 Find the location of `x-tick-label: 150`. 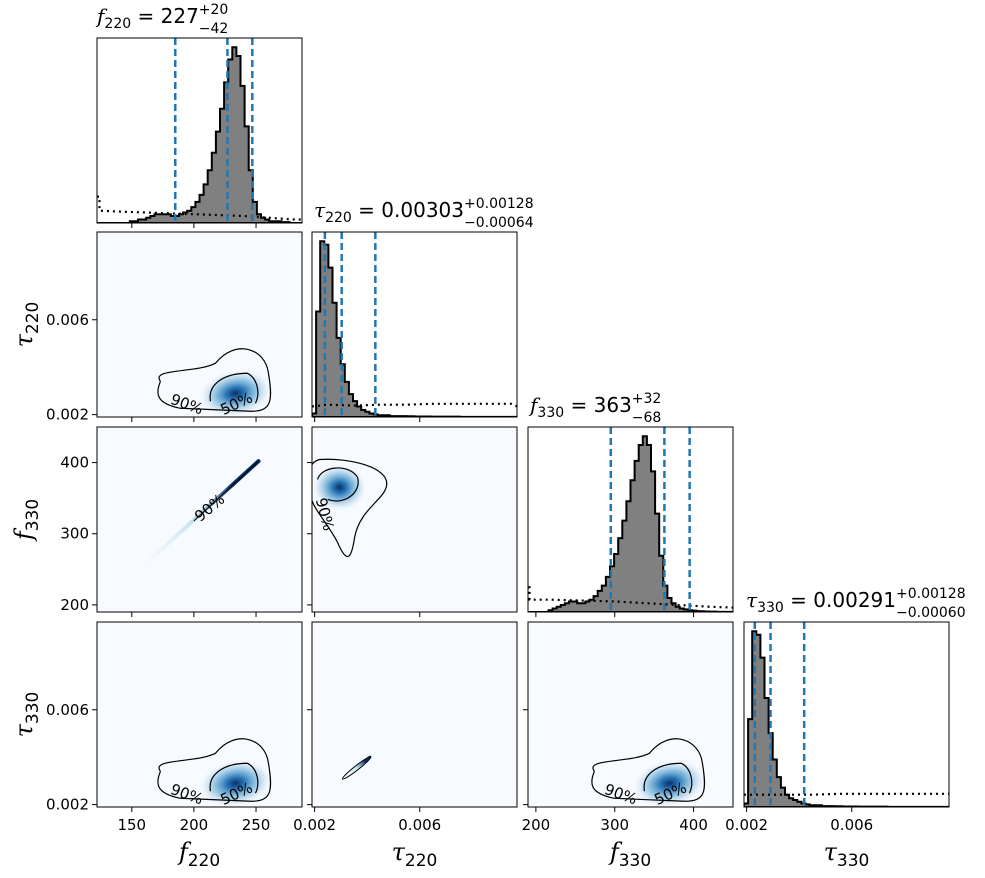

x-tick-label: 150 is located at coordinates (131, 825).